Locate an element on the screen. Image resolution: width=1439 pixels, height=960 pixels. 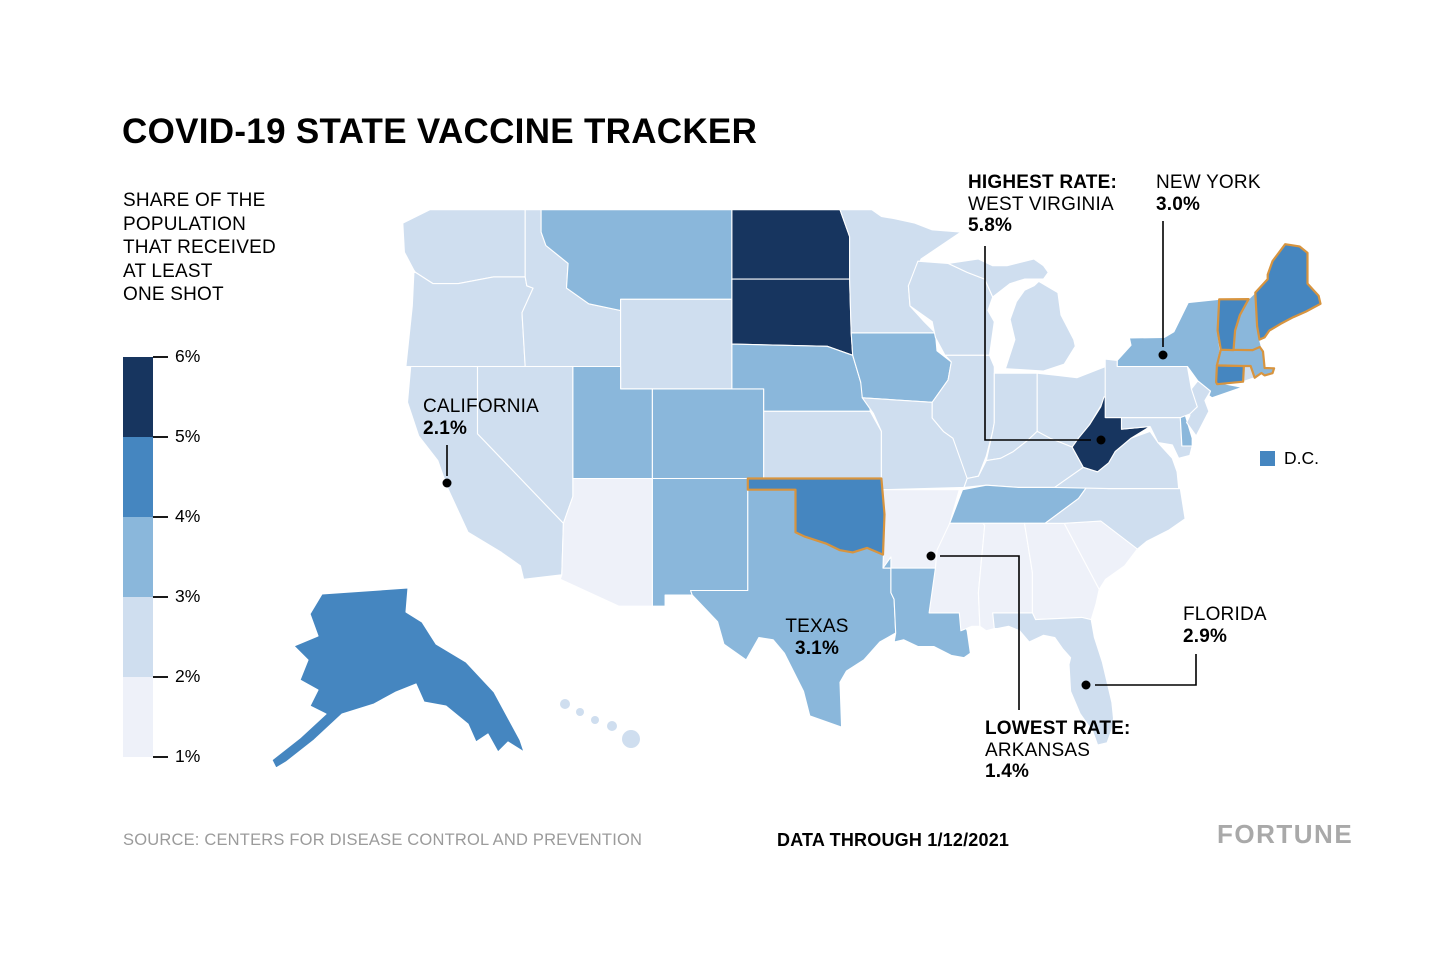
state-ok is located at coordinates (816, 516).